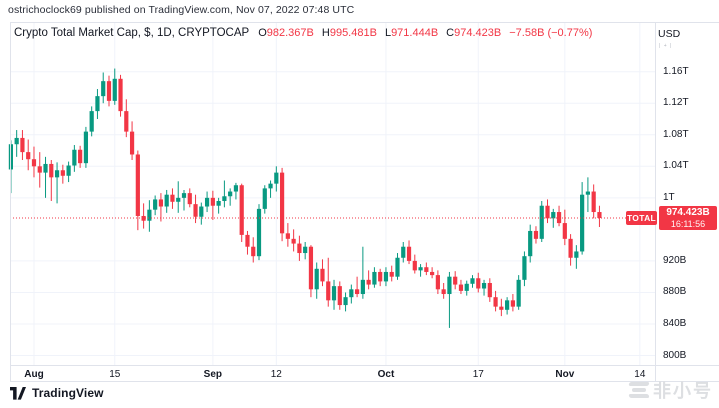  Describe the element at coordinates (364, 365) in the screenshot. I see `time-axis-separator` at that location.